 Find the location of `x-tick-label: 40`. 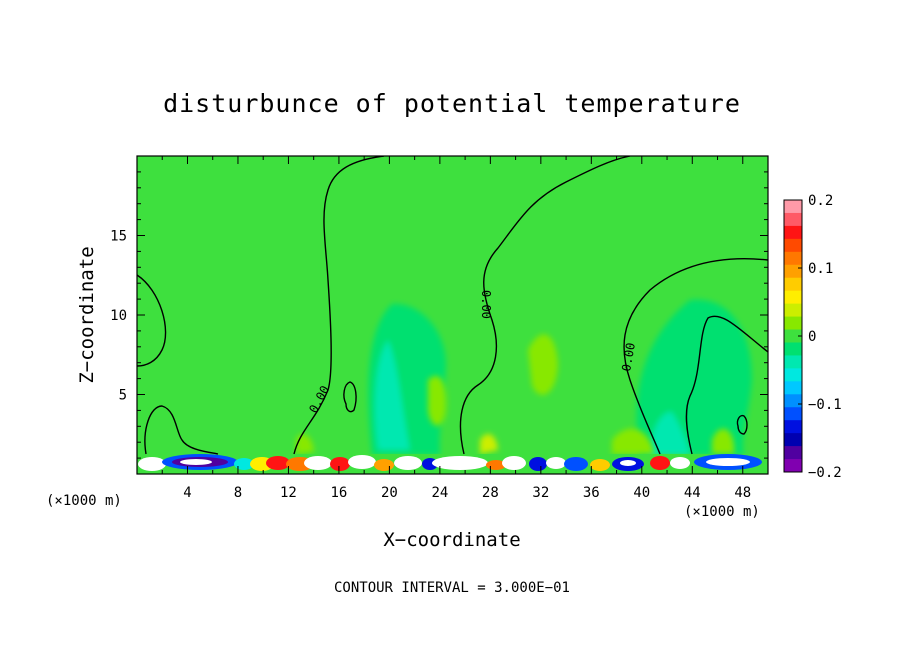

x-tick-label: 40 is located at coordinates (641, 493).